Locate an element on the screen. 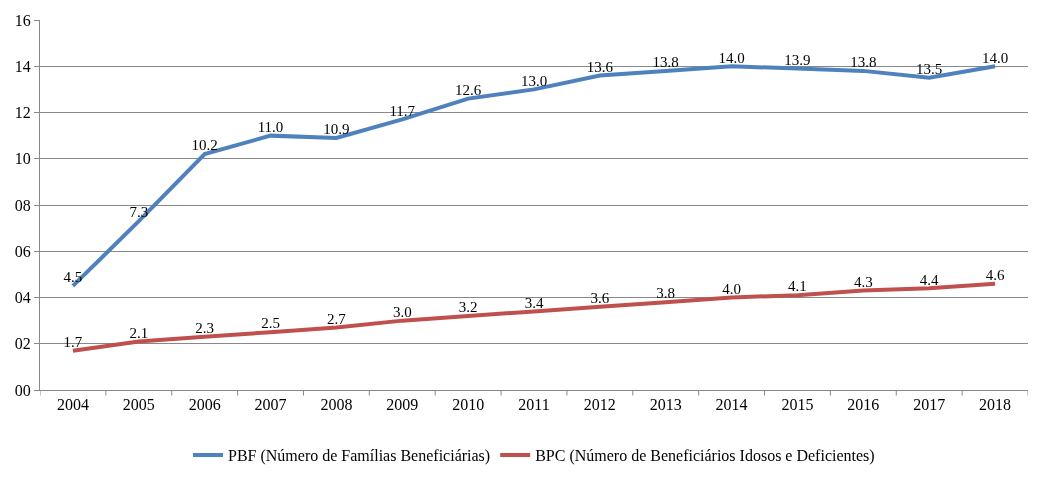  data-label: 3.6 is located at coordinates (600, 298).